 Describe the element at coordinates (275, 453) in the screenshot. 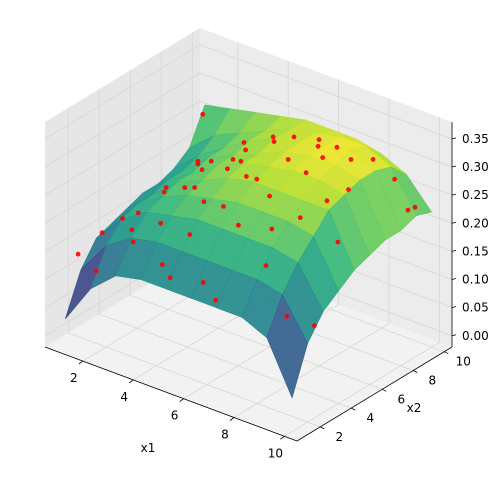

I see `x-tick-label: 10` at that location.